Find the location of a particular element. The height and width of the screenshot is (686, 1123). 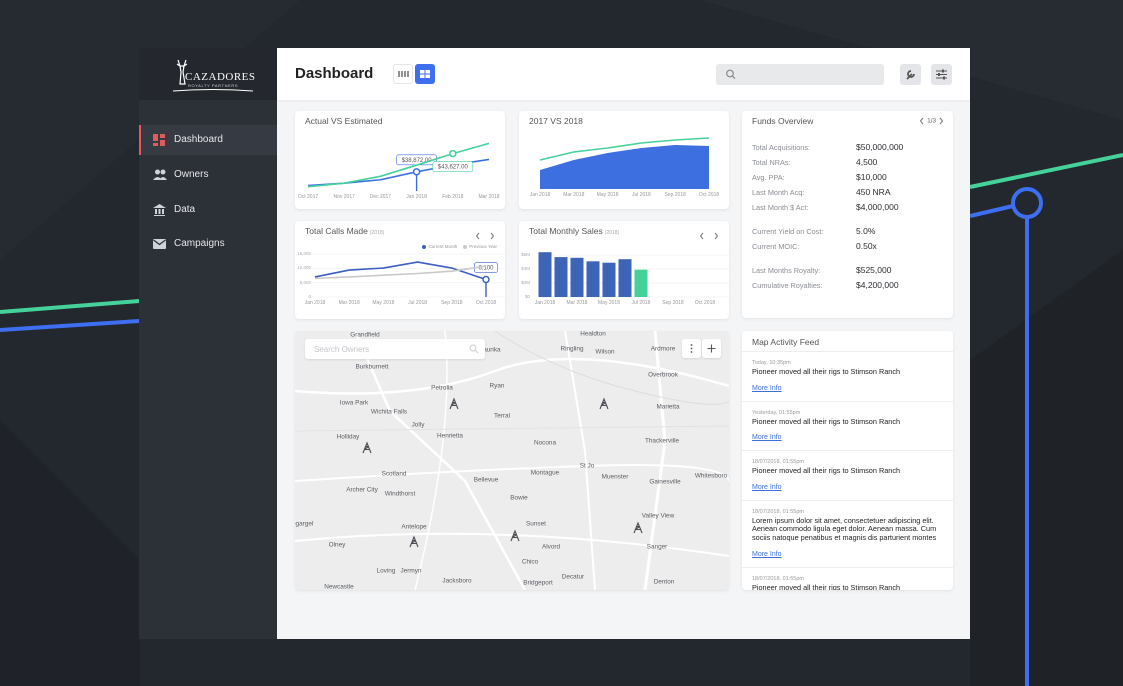

nav-item: Owners is located at coordinates (208, 175).